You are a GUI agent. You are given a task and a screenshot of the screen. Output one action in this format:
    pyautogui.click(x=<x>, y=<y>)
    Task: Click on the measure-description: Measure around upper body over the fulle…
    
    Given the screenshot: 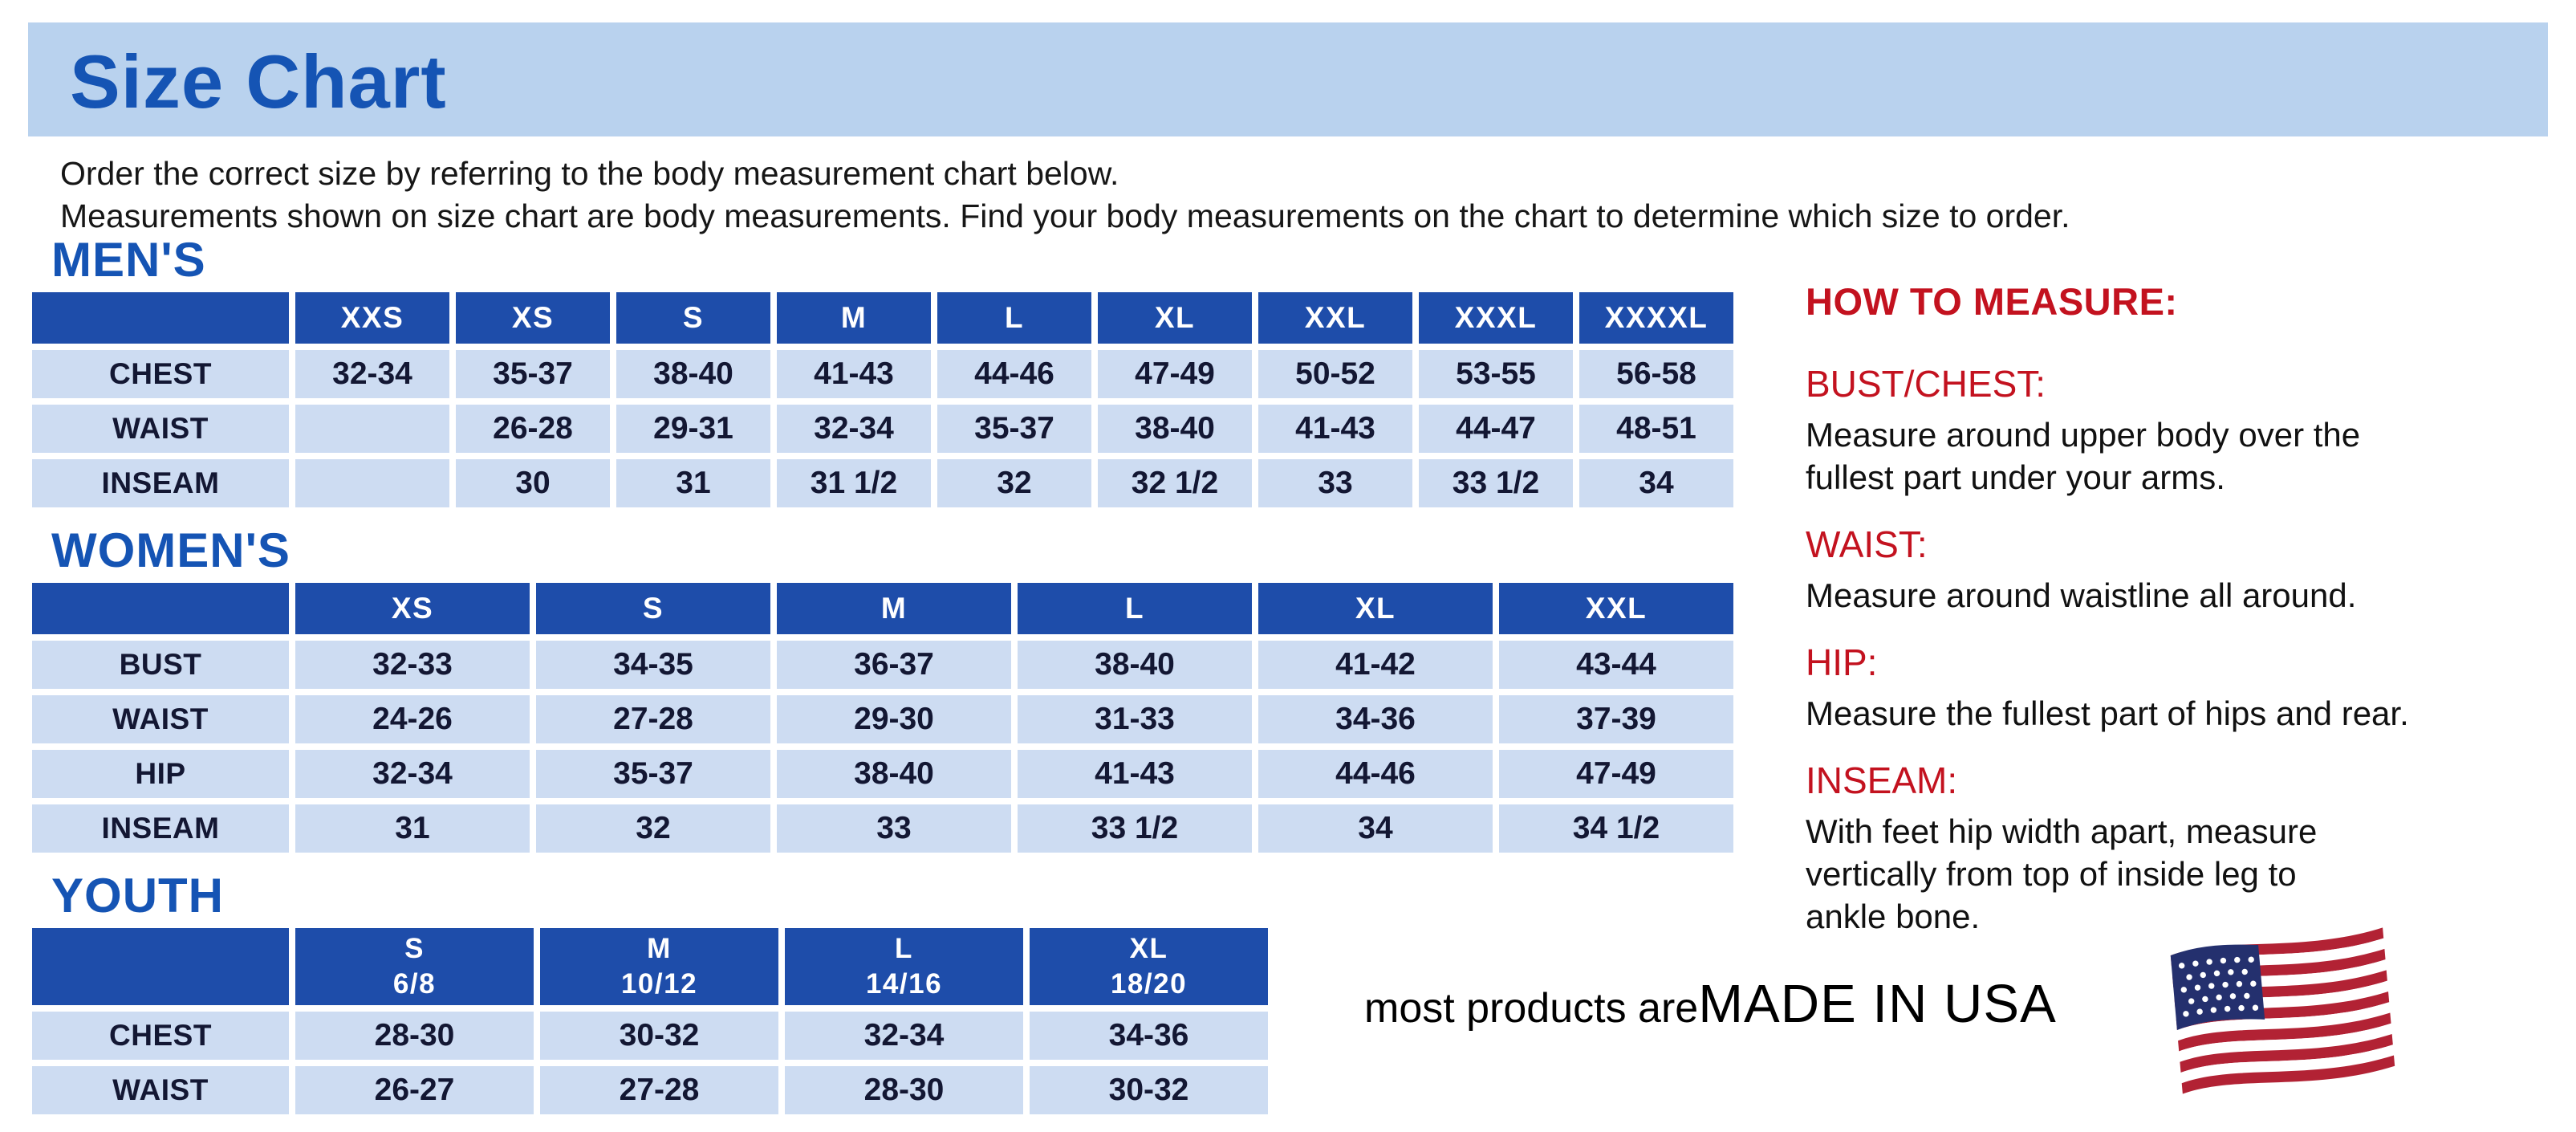 What is the action you would take?
    pyautogui.click(x=2083, y=456)
    